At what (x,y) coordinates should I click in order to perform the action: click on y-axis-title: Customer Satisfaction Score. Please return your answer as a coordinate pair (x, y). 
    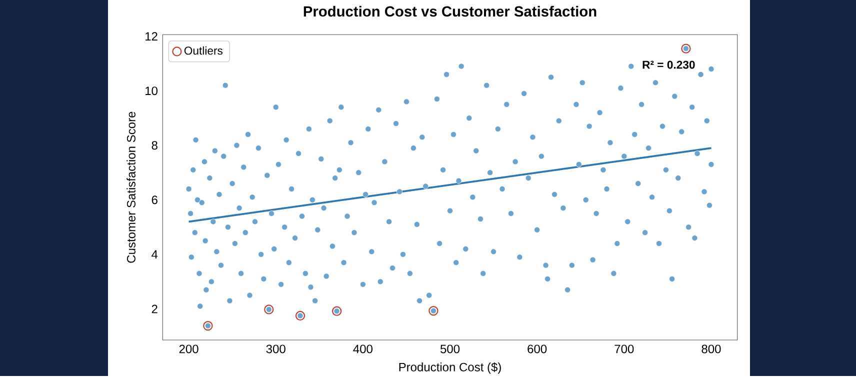
    Looking at the image, I should click on (131, 187).